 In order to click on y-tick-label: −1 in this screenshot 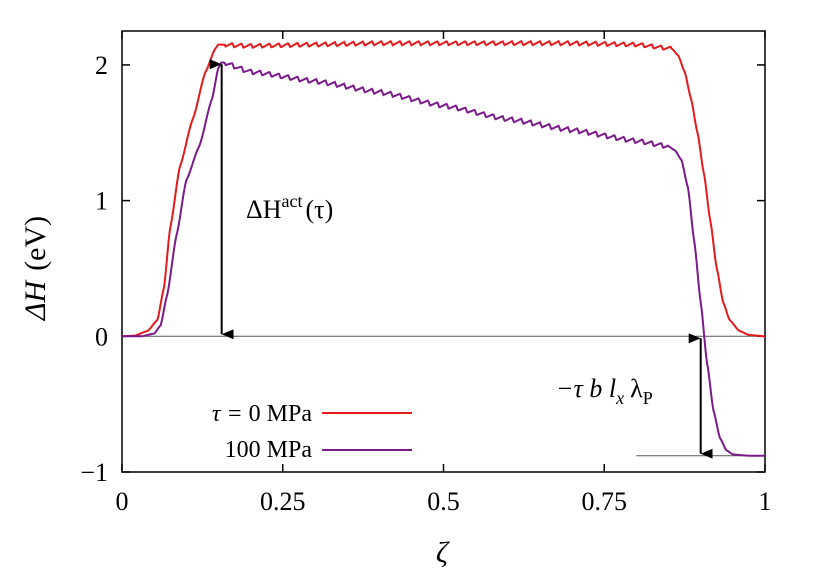, I will do `click(94, 472)`.